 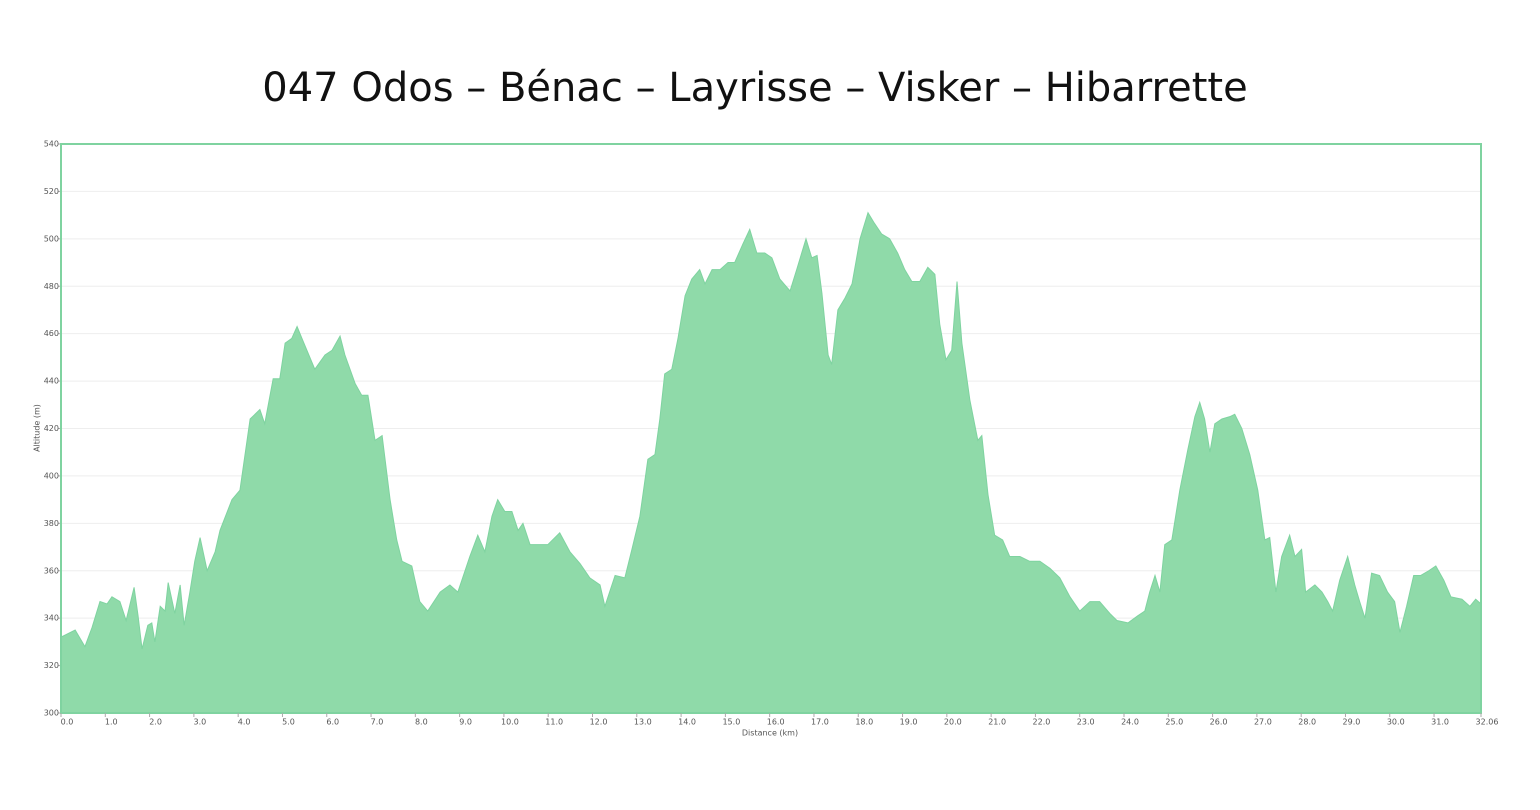 What do you see at coordinates (1130, 722) in the screenshot?
I see `x-tick-label: 24.0` at bounding box center [1130, 722].